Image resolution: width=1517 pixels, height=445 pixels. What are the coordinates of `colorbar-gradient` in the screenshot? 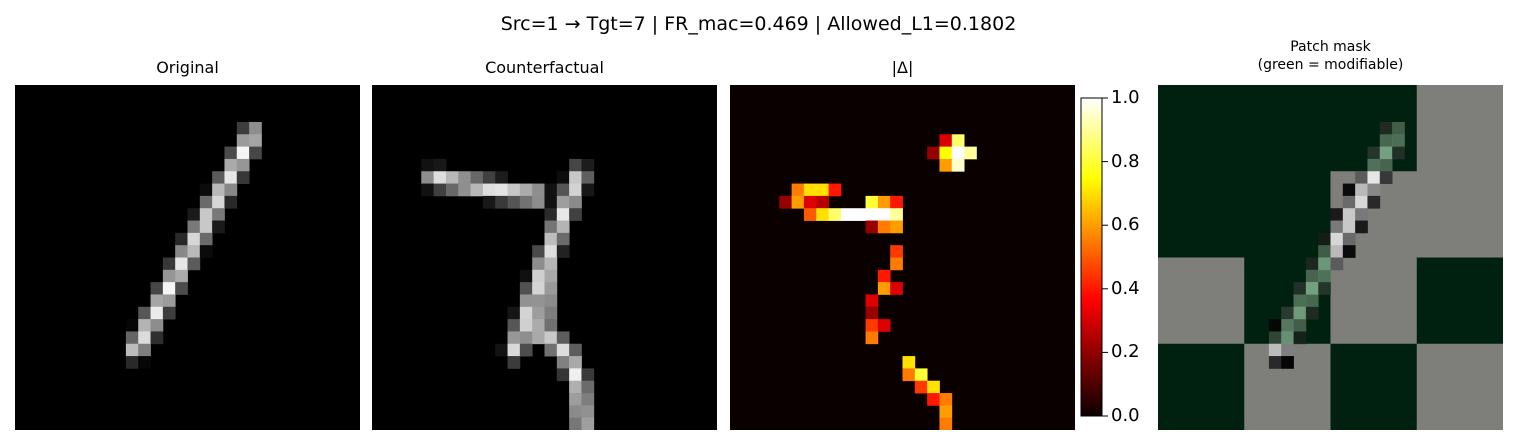 It's located at (1091, 257).